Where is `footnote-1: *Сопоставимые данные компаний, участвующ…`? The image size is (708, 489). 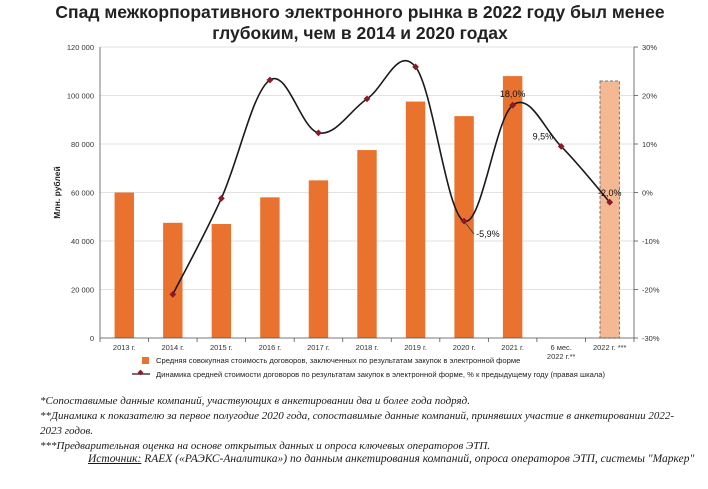
footnote-1: *Сопоставимые данные компаний, участвующ… is located at coordinates (255, 401).